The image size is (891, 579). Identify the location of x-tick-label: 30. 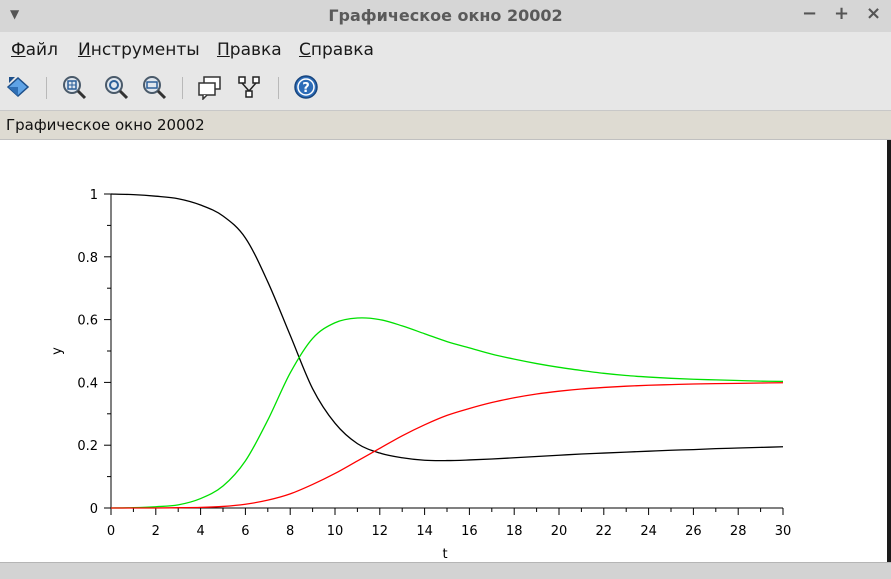
(783, 531).